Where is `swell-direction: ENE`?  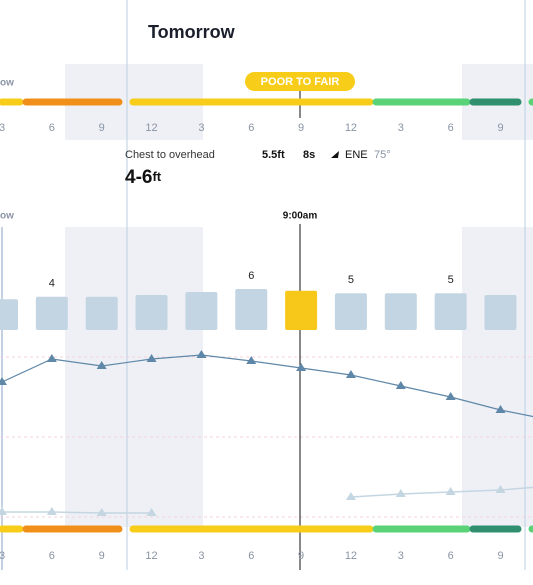
swell-direction: ENE is located at coordinates (356, 155).